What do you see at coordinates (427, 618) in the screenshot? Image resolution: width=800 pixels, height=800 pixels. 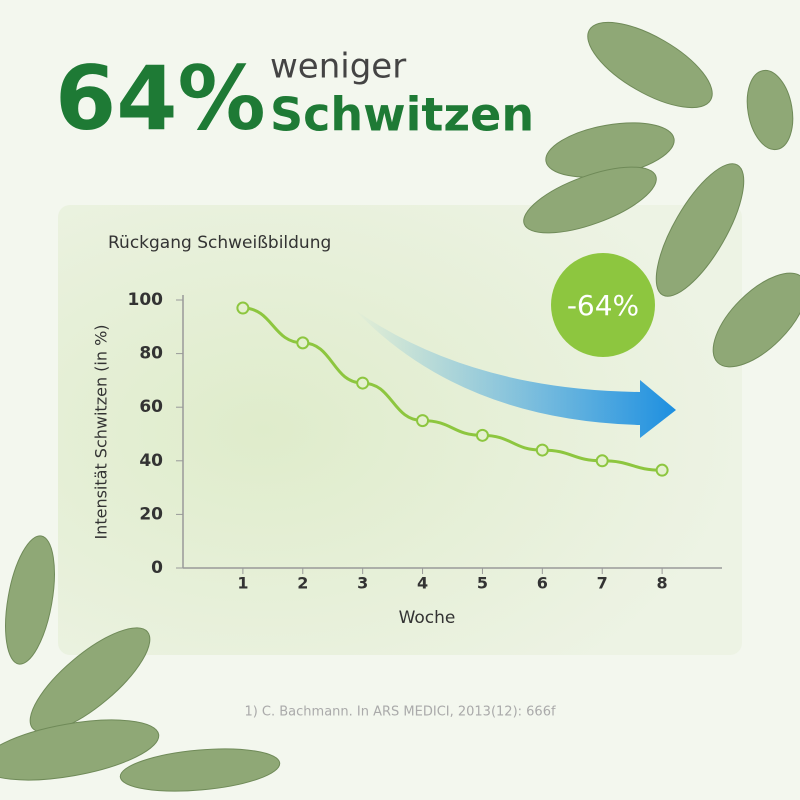 I see `x-axis-label: Woche` at bounding box center [427, 618].